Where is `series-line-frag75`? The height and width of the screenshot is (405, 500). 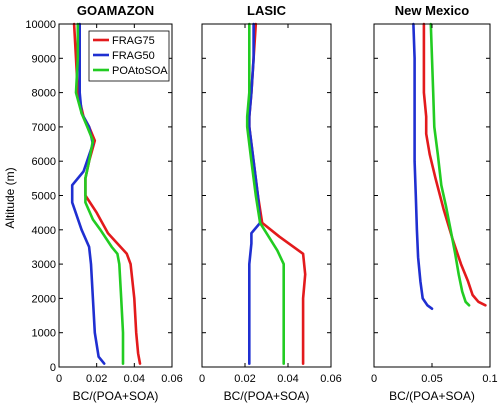
series-line-frag75 is located at coordinates (454, 164).